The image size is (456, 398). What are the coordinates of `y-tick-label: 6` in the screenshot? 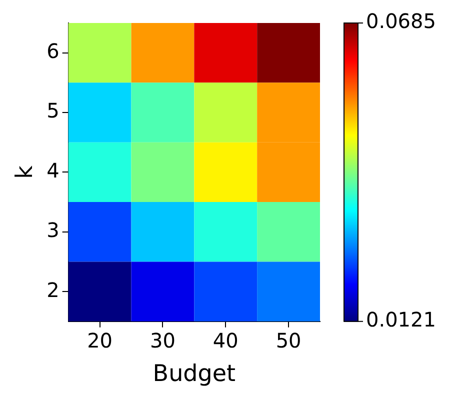 It's located at (53, 51).